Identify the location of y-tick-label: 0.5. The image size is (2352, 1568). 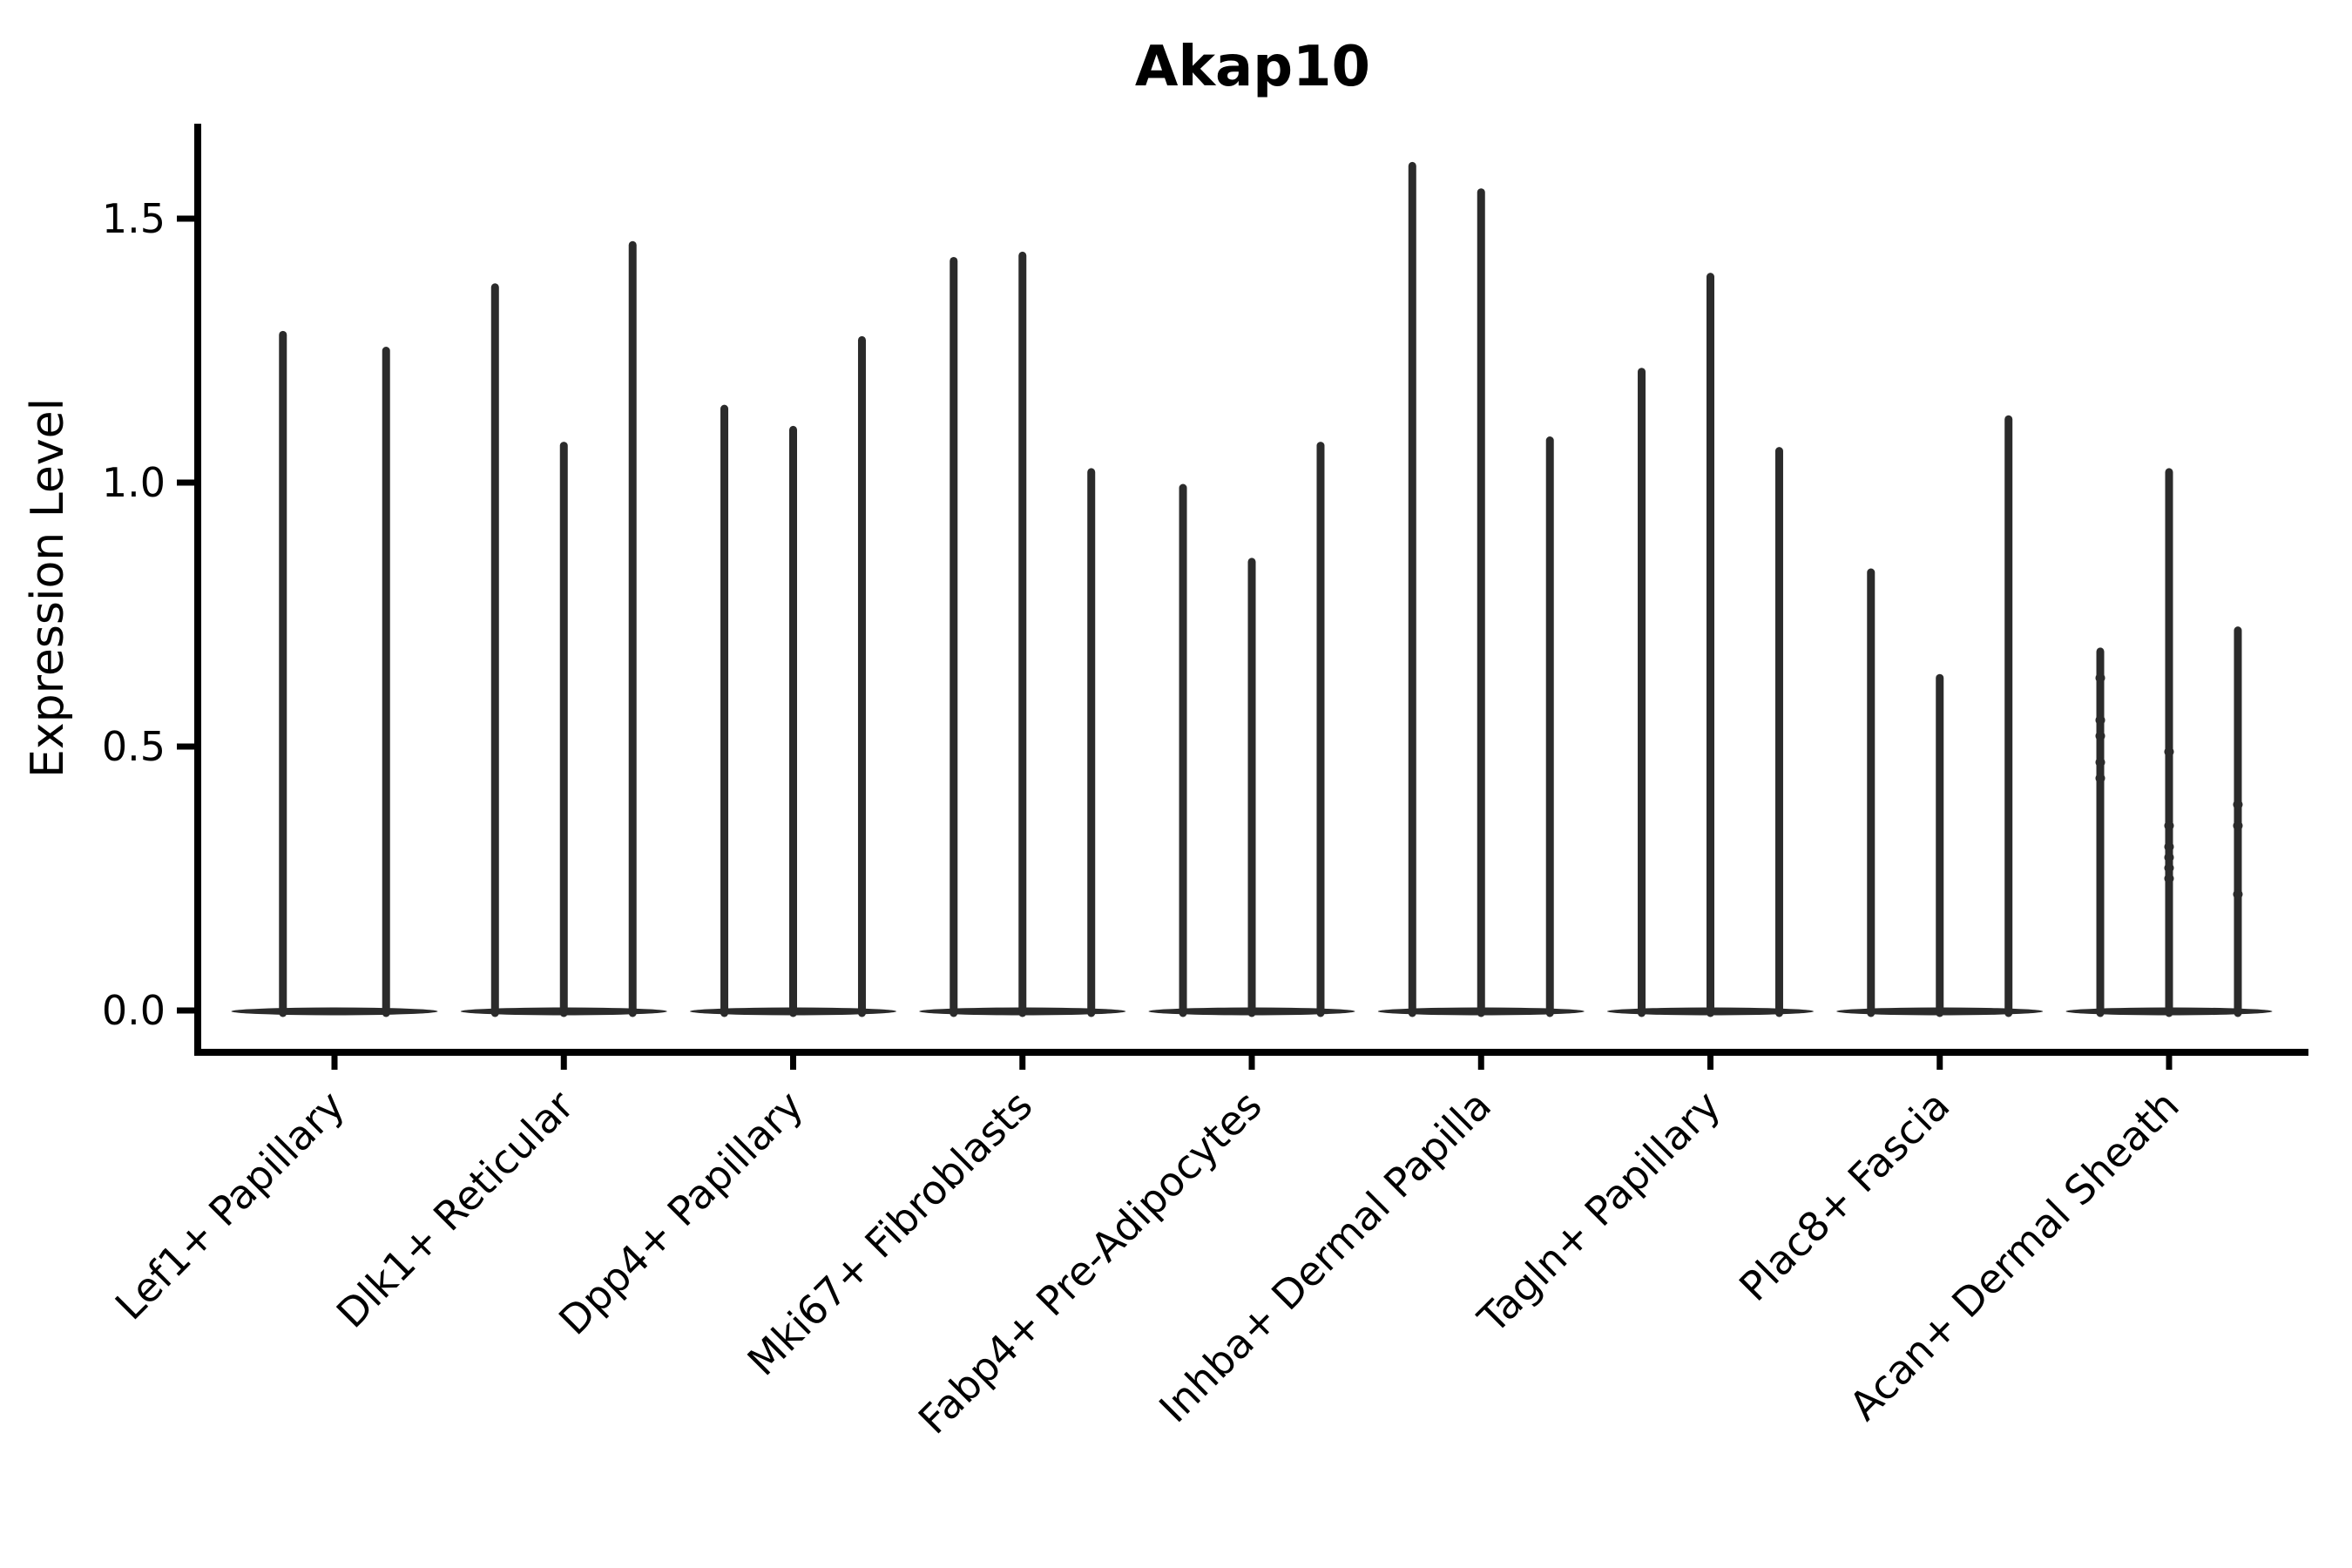
(134, 746).